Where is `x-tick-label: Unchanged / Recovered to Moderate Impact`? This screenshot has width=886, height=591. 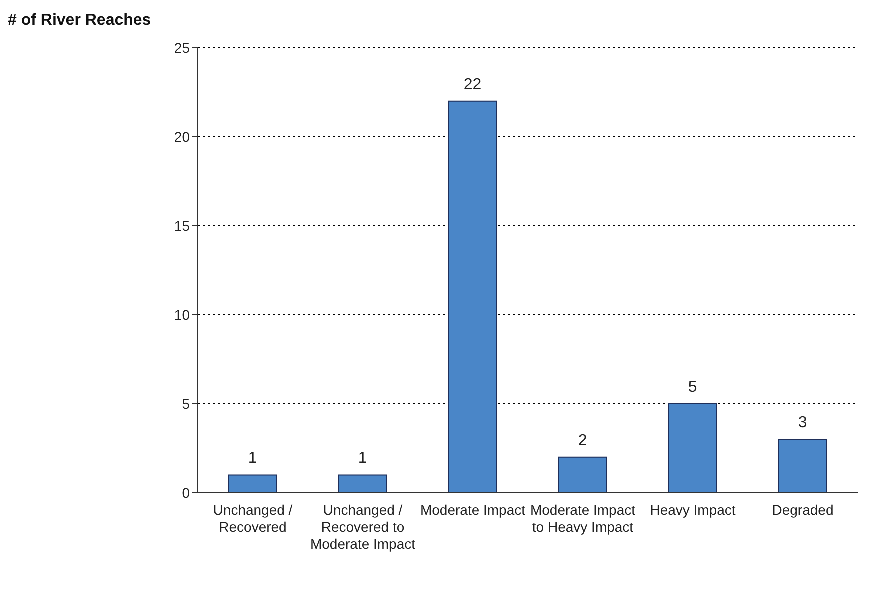
x-tick-label: Unchanged / Recovered to Moderate Impact is located at coordinates (363, 527).